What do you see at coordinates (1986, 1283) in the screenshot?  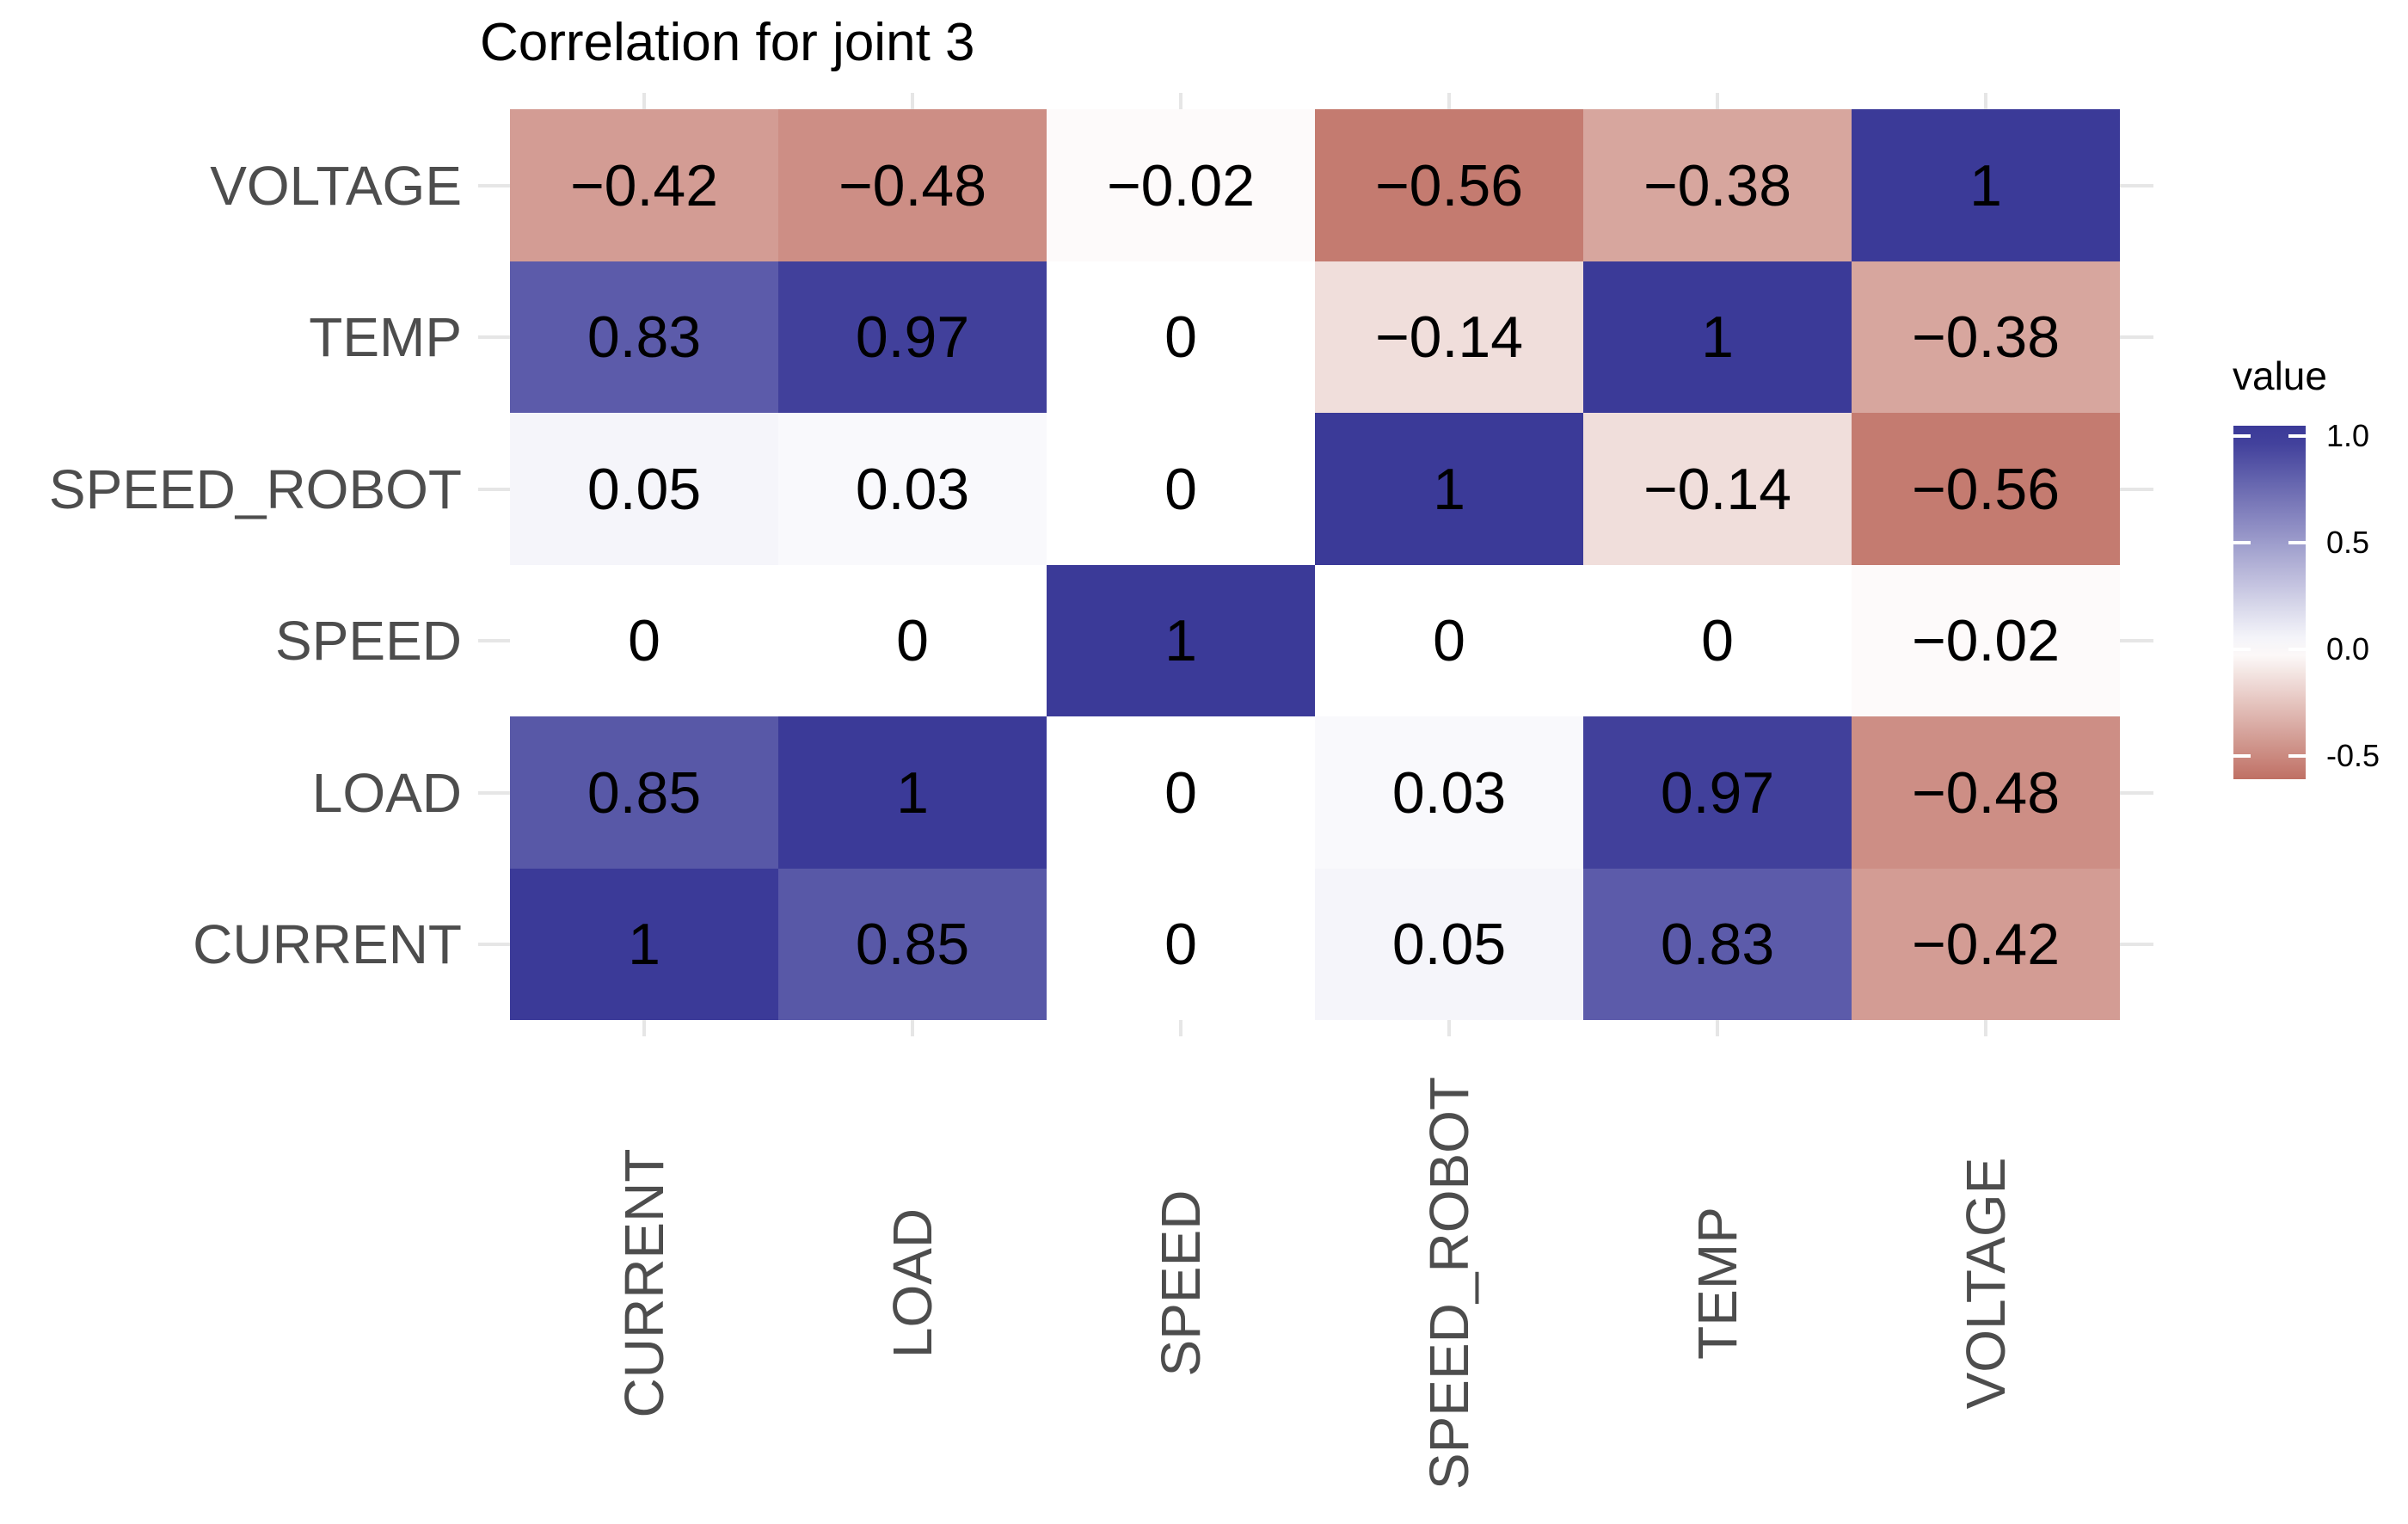 I see `x-axis-label: VOLTAGE` at bounding box center [1986, 1283].